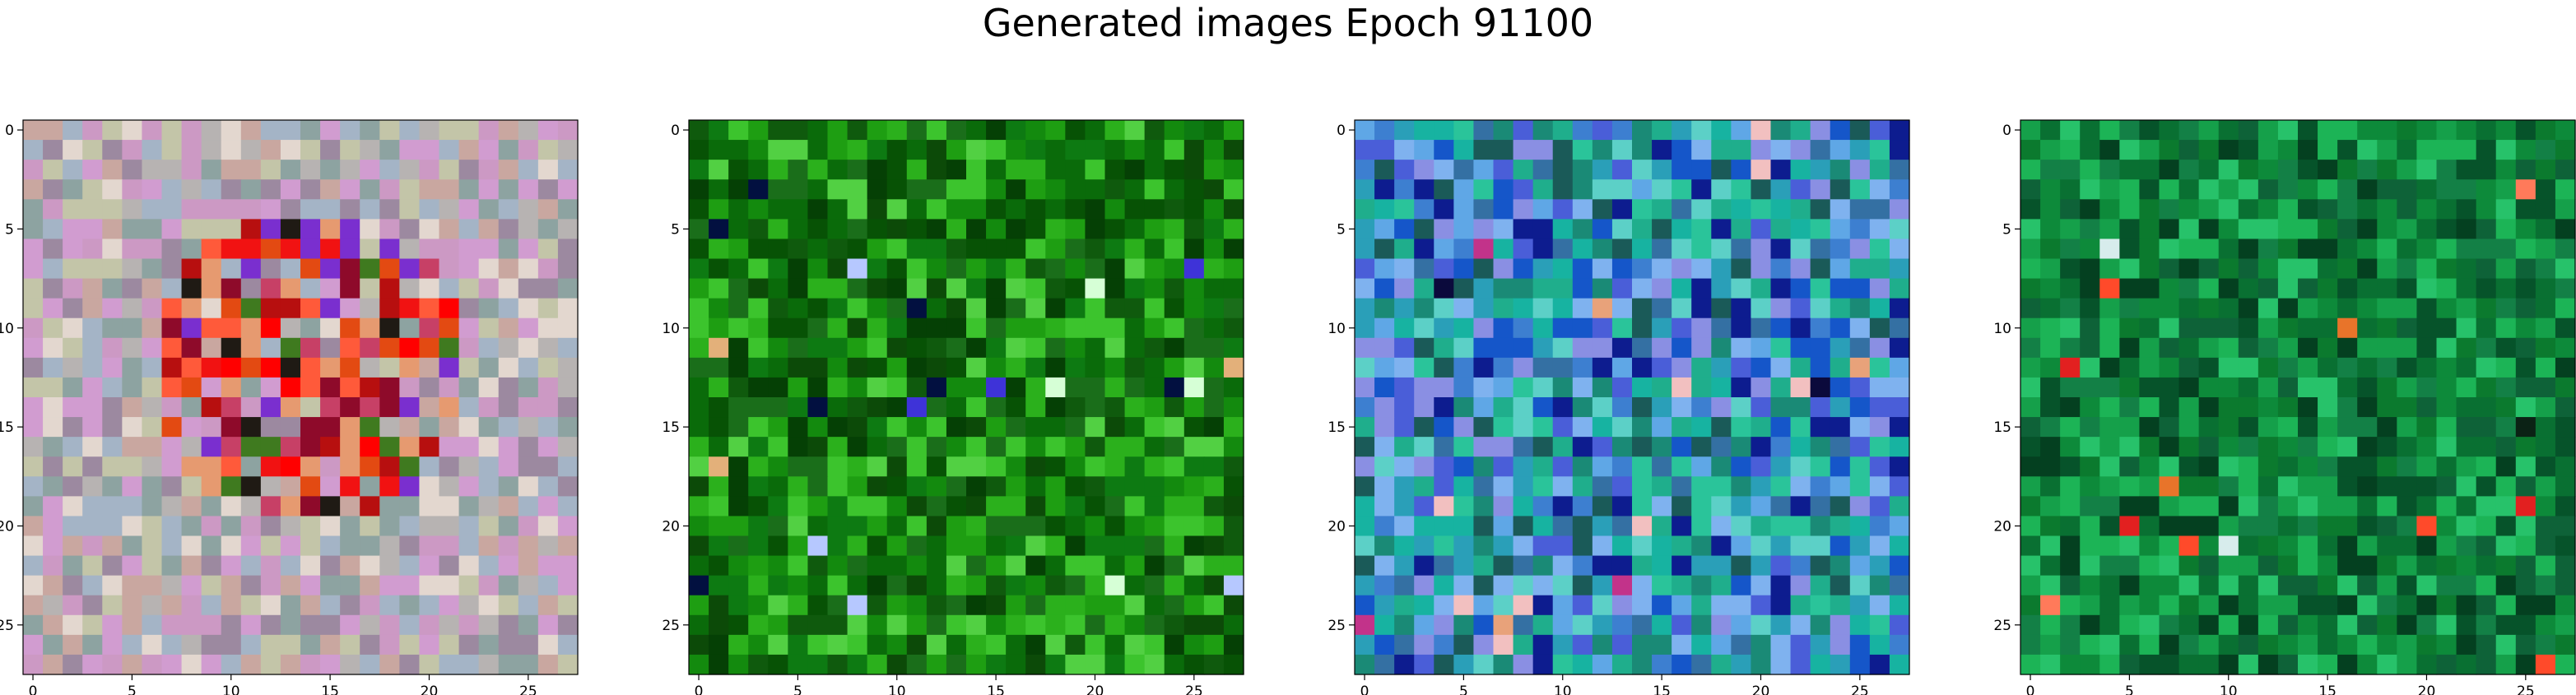  I want to click on x-tick-label: 15, so click(330, 689).